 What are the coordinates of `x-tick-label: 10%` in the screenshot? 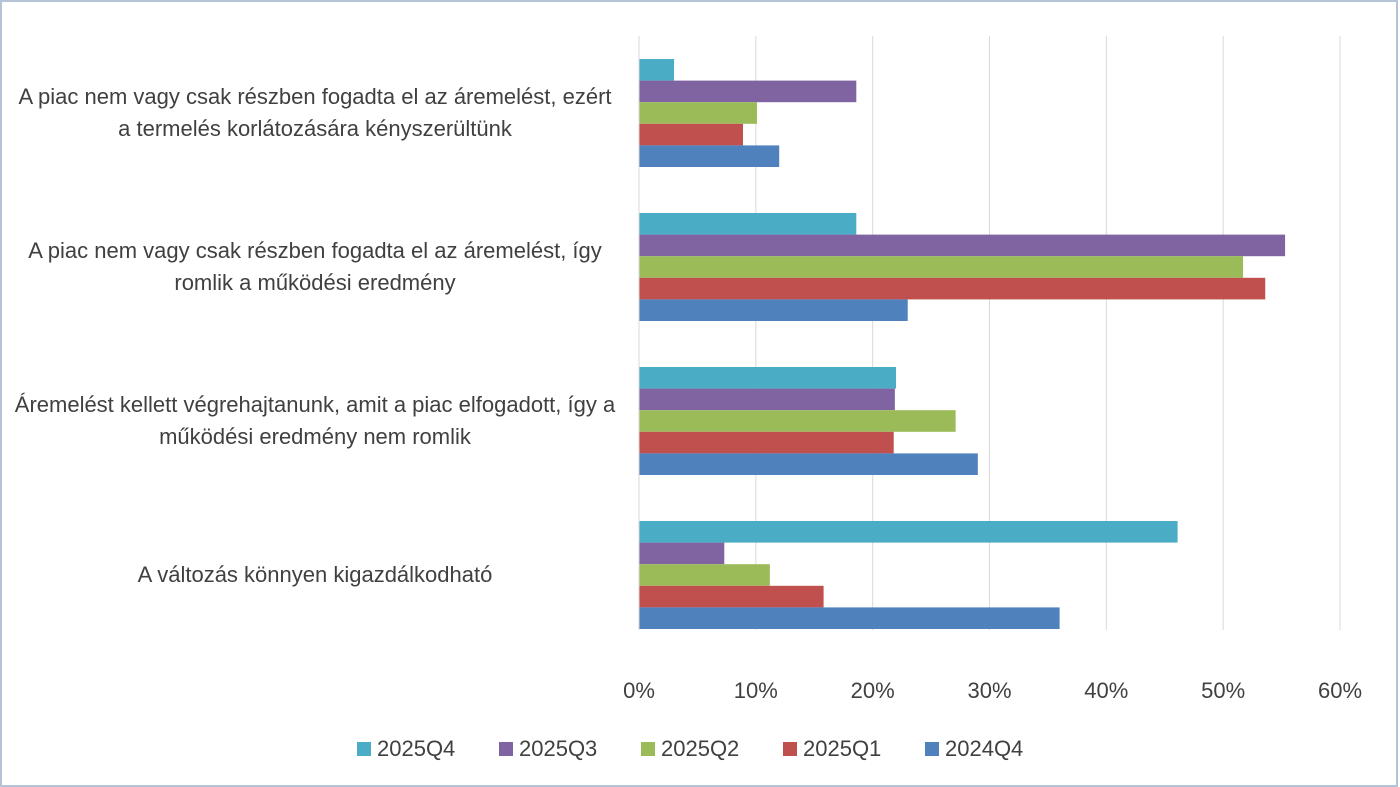 It's located at (756, 690).